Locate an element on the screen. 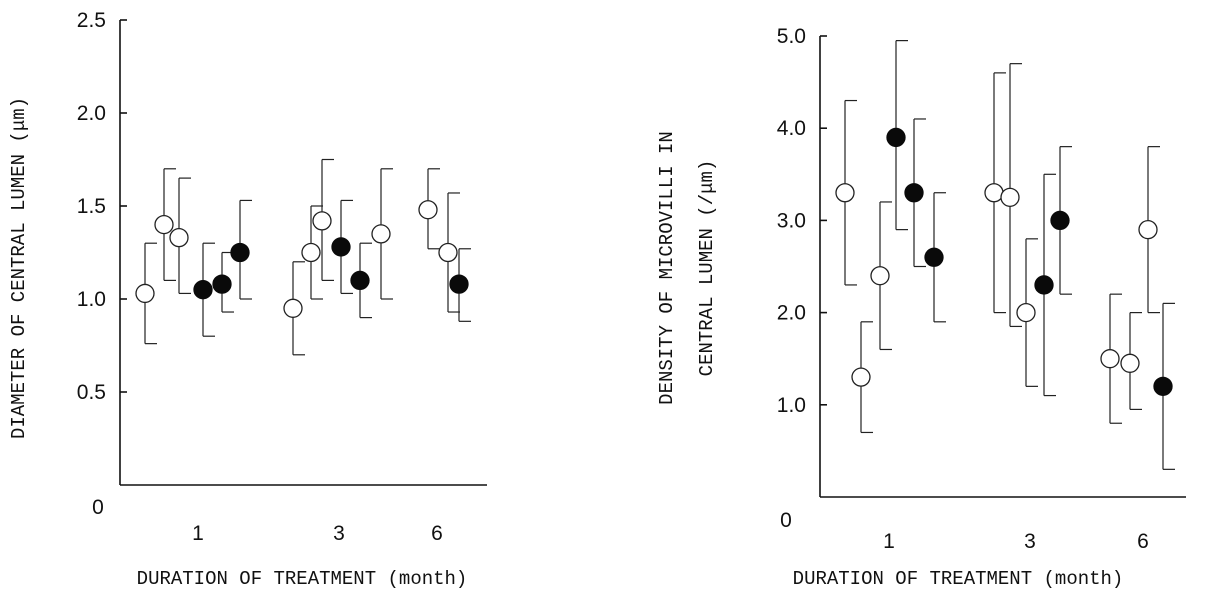 This screenshot has width=1222, height=592. y-axis-title: DIAMETER OF CENTRAL LUMEN (μm) is located at coordinates (19, 268).